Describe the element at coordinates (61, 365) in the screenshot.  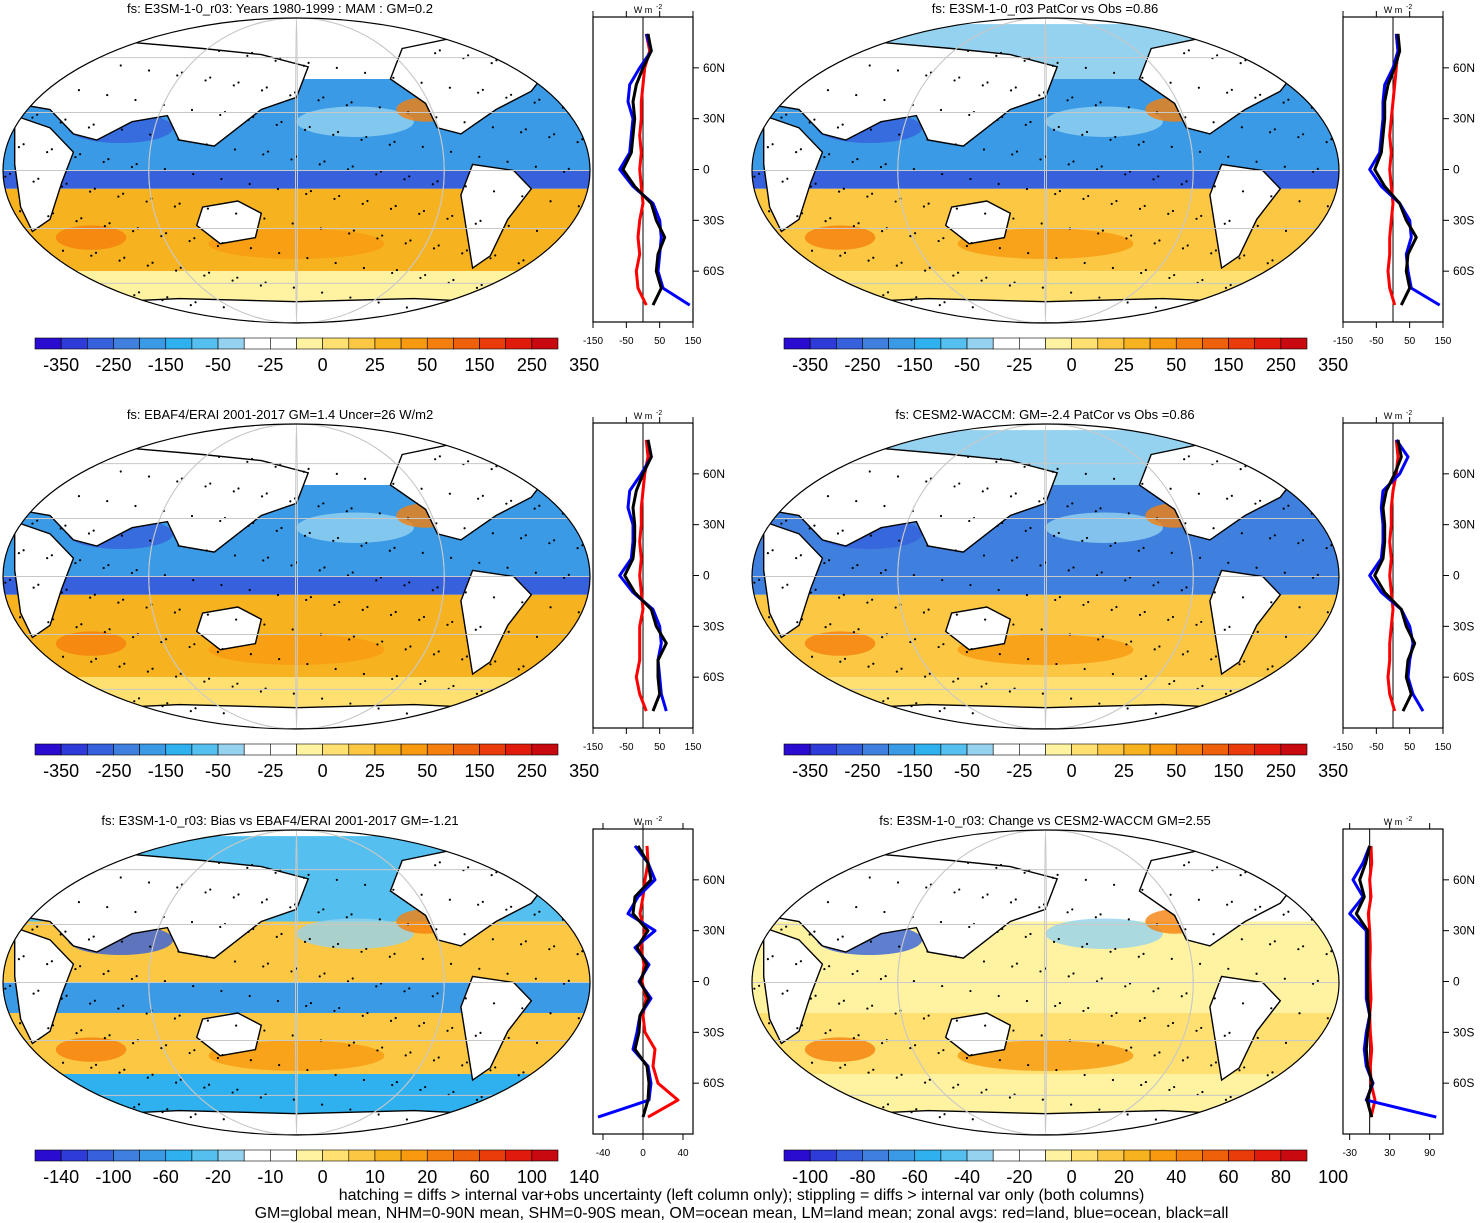
I see `colorbar-tick-label: -350` at that location.